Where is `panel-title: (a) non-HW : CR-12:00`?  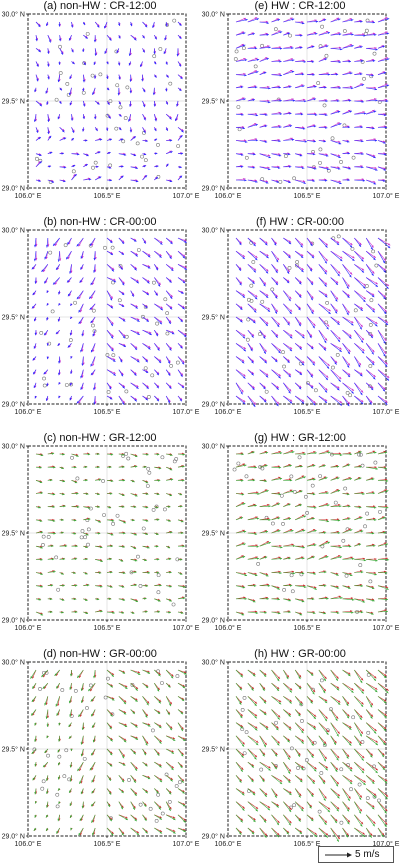 panel-title: (a) non-HW : CR-12:00 is located at coordinates (100, 6).